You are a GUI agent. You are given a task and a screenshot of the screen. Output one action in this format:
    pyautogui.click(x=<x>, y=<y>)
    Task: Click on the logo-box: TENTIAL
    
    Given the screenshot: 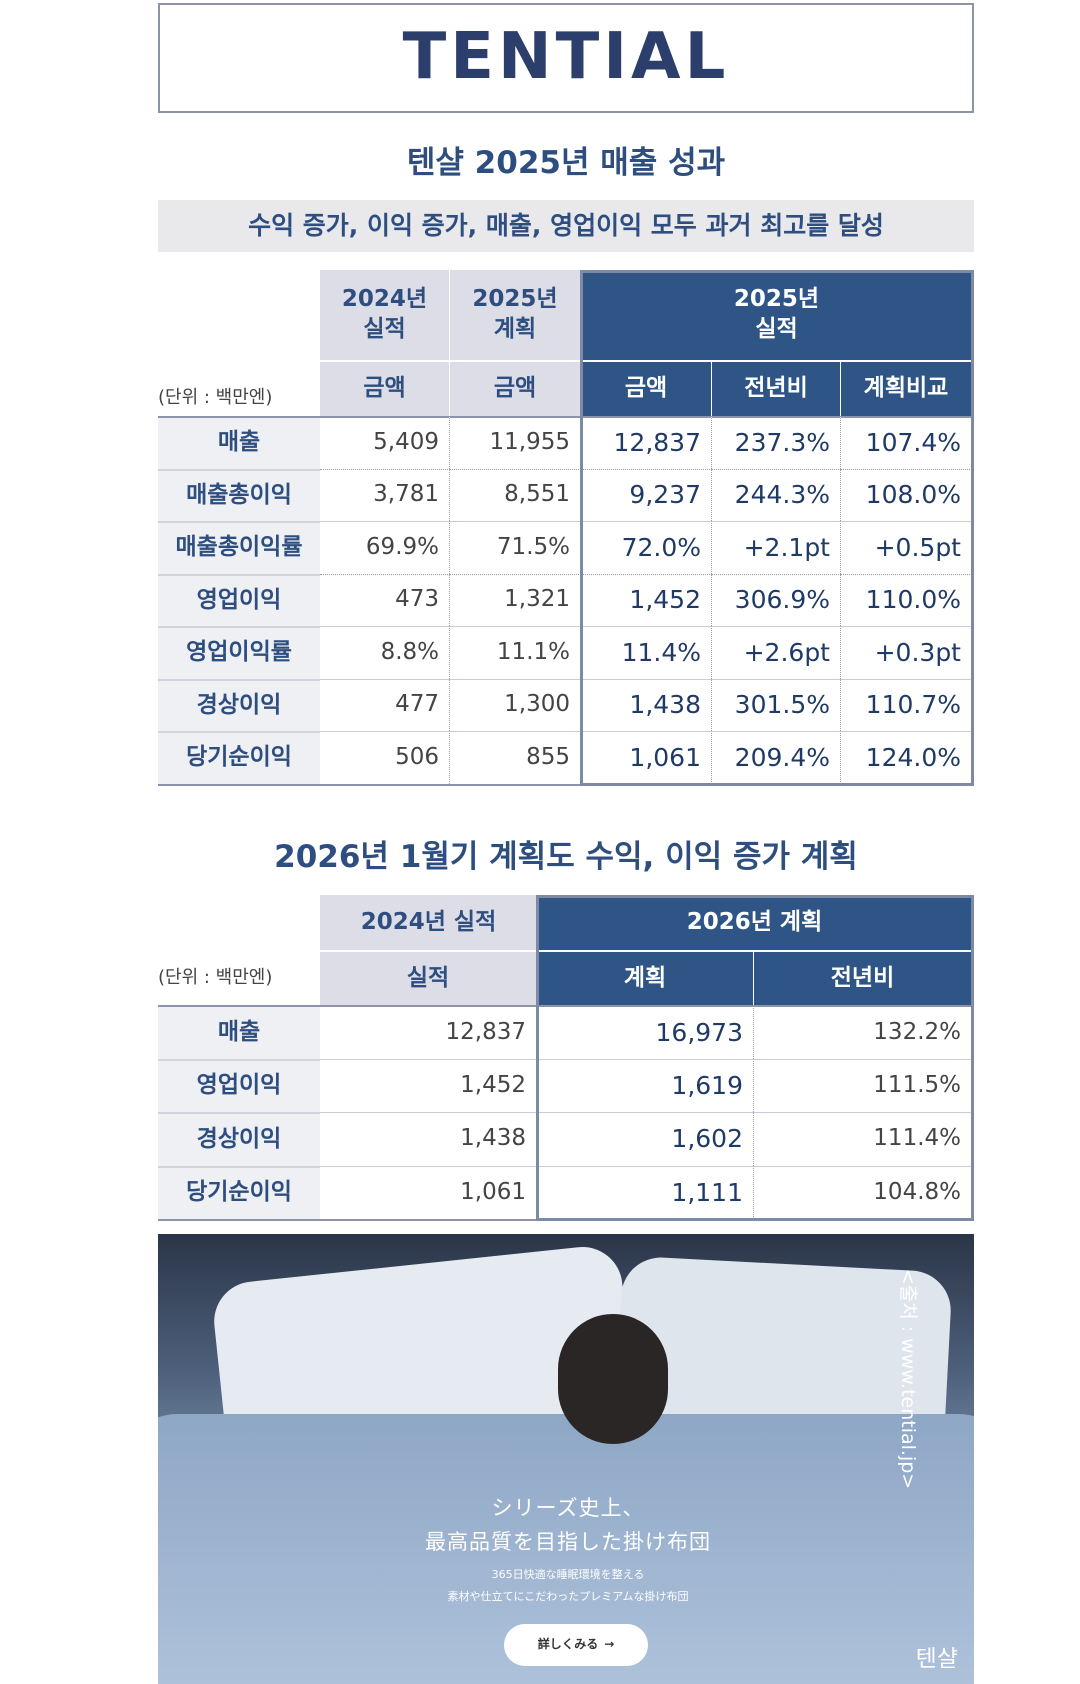 What is the action you would take?
    pyautogui.click(x=566, y=58)
    